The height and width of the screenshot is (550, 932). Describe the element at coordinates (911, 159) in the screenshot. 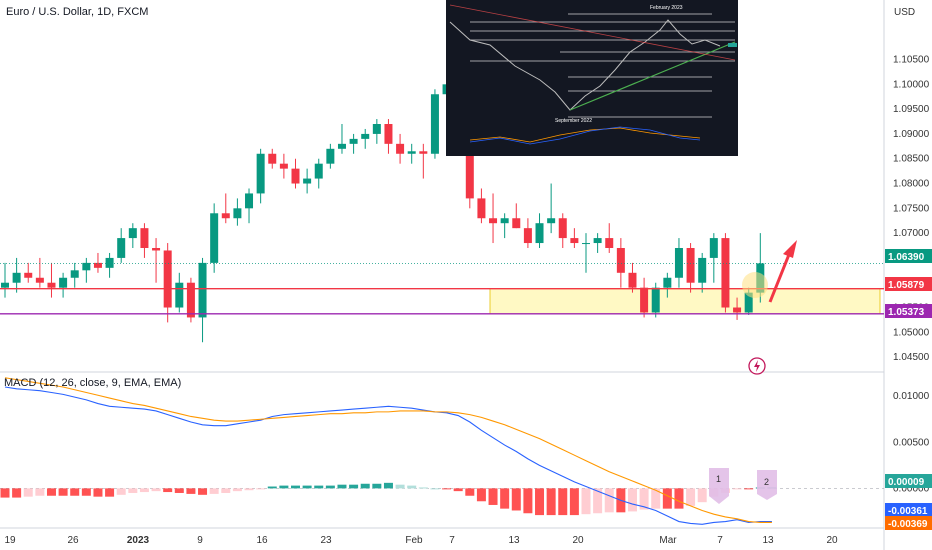

I see `price-tick-4: 1.08500` at that location.